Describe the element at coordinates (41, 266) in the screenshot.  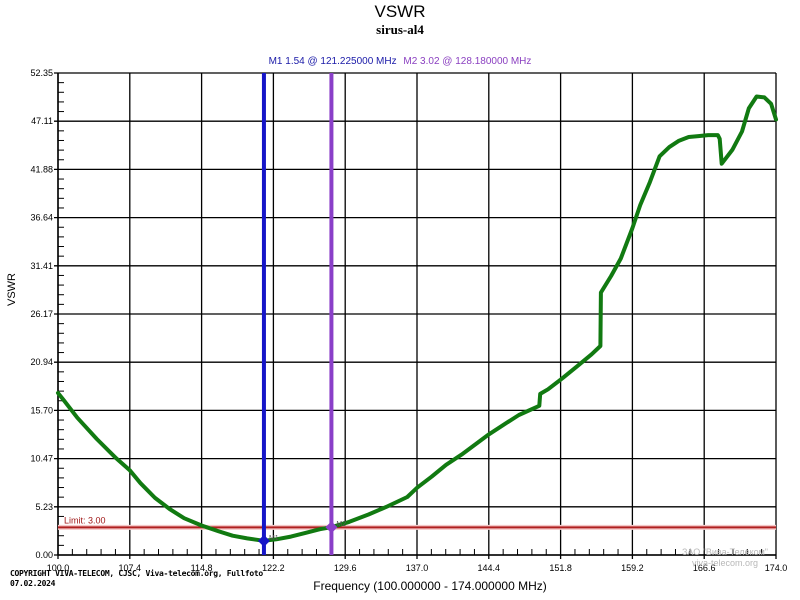
I see `y-tick-label: 31.41` at that location.